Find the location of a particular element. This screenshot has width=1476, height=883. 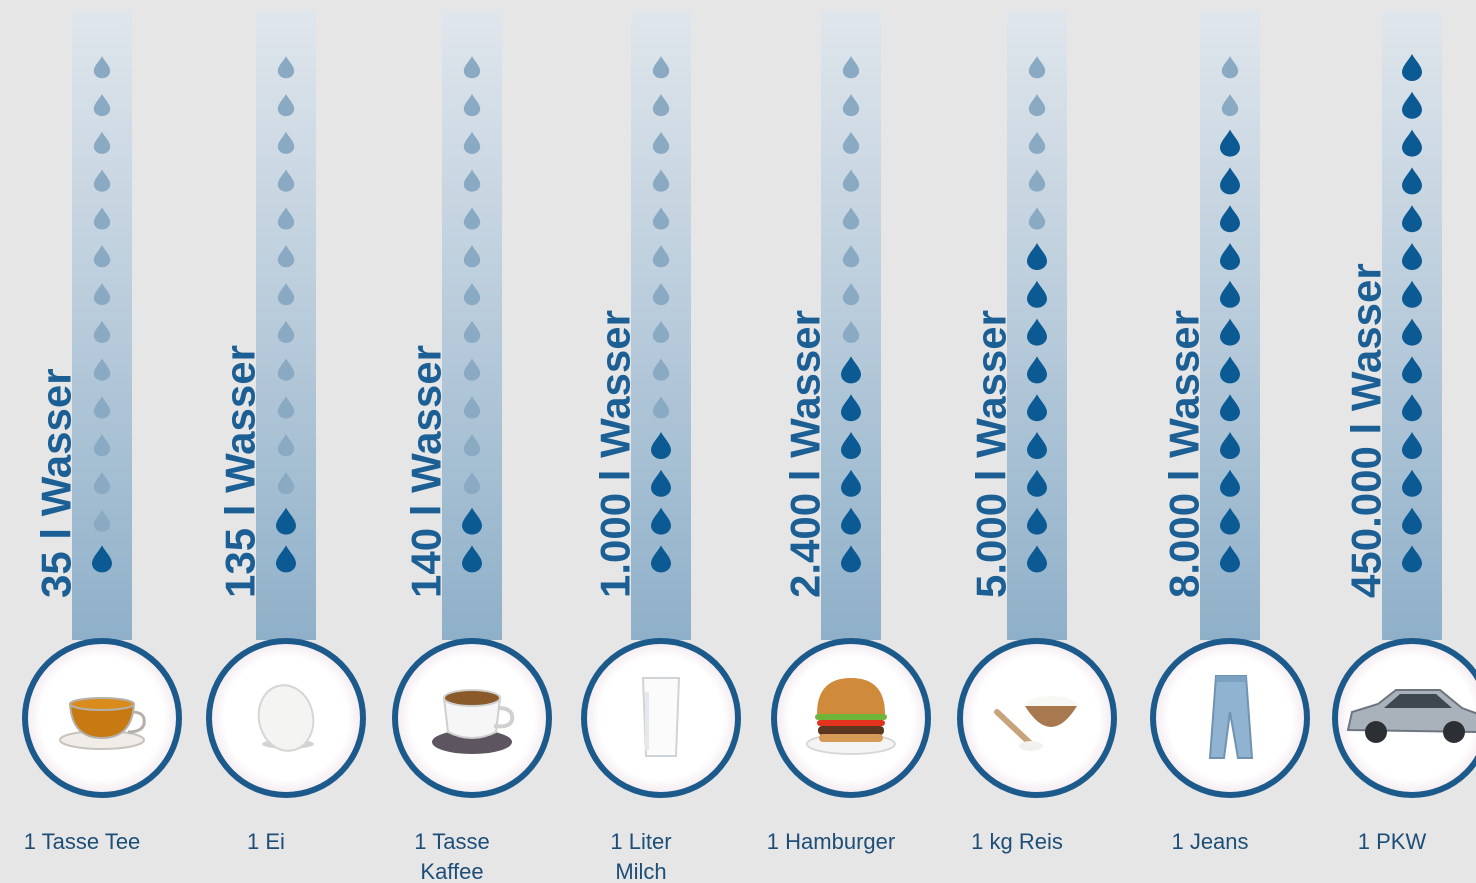

tea-cup-icon is located at coordinates (102, 718).